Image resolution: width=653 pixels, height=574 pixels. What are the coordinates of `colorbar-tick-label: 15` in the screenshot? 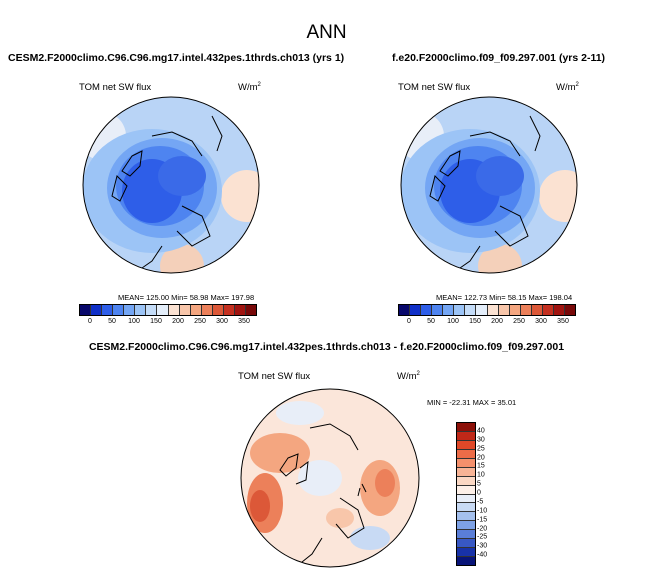 It's located at (481, 466).